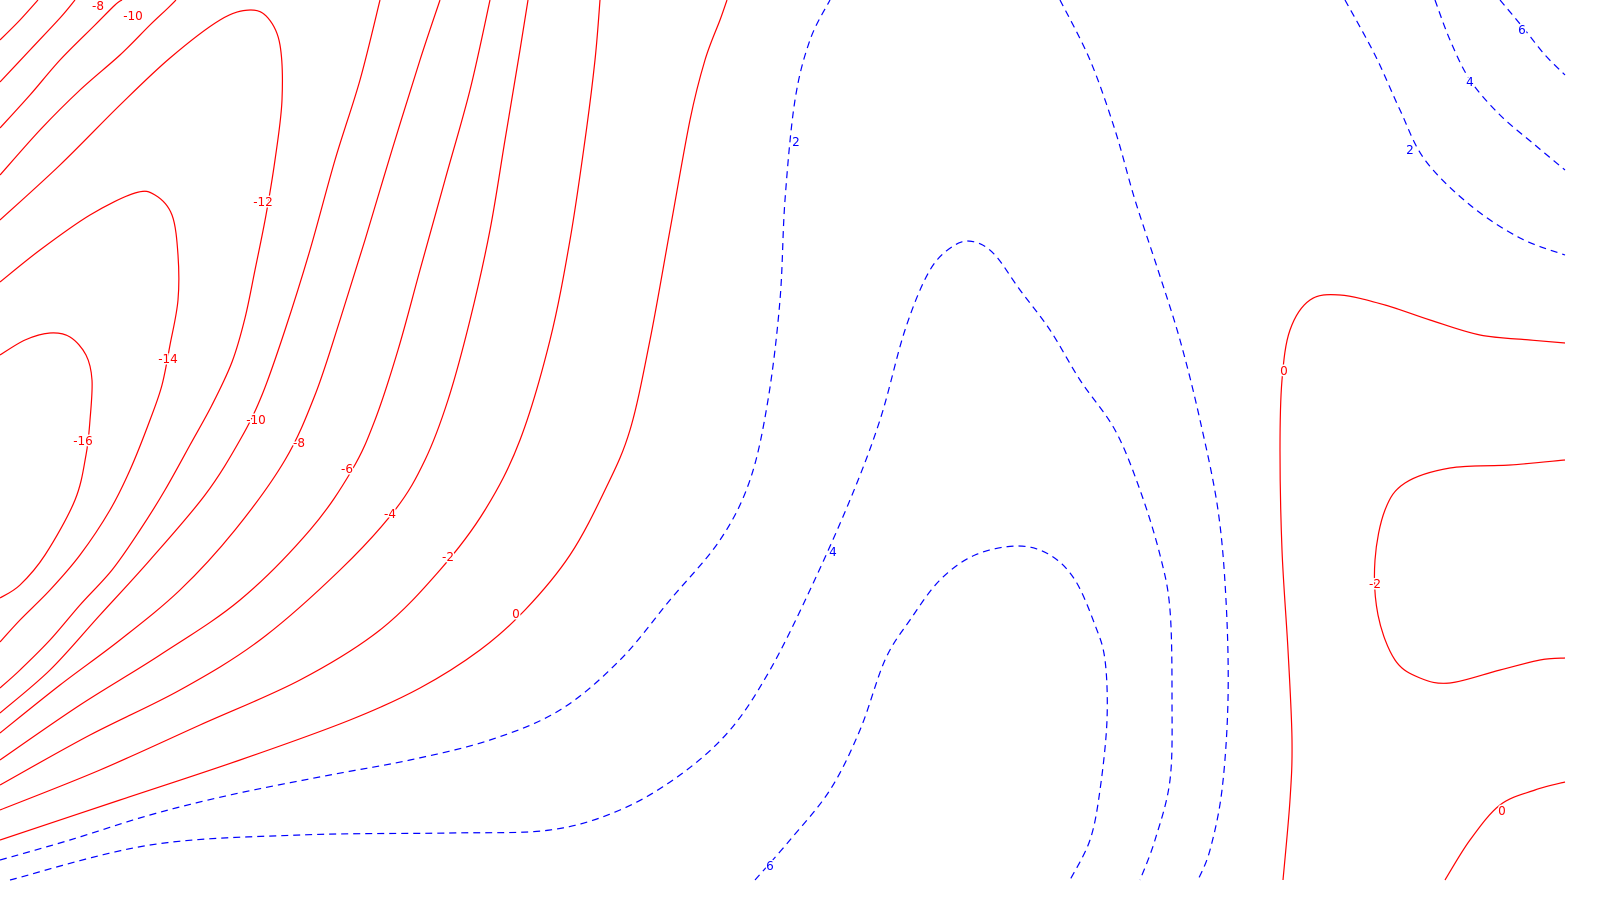  What do you see at coordinates (390, 514) in the screenshot?
I see `contour-label: -4` at bounding box center [390, 514].